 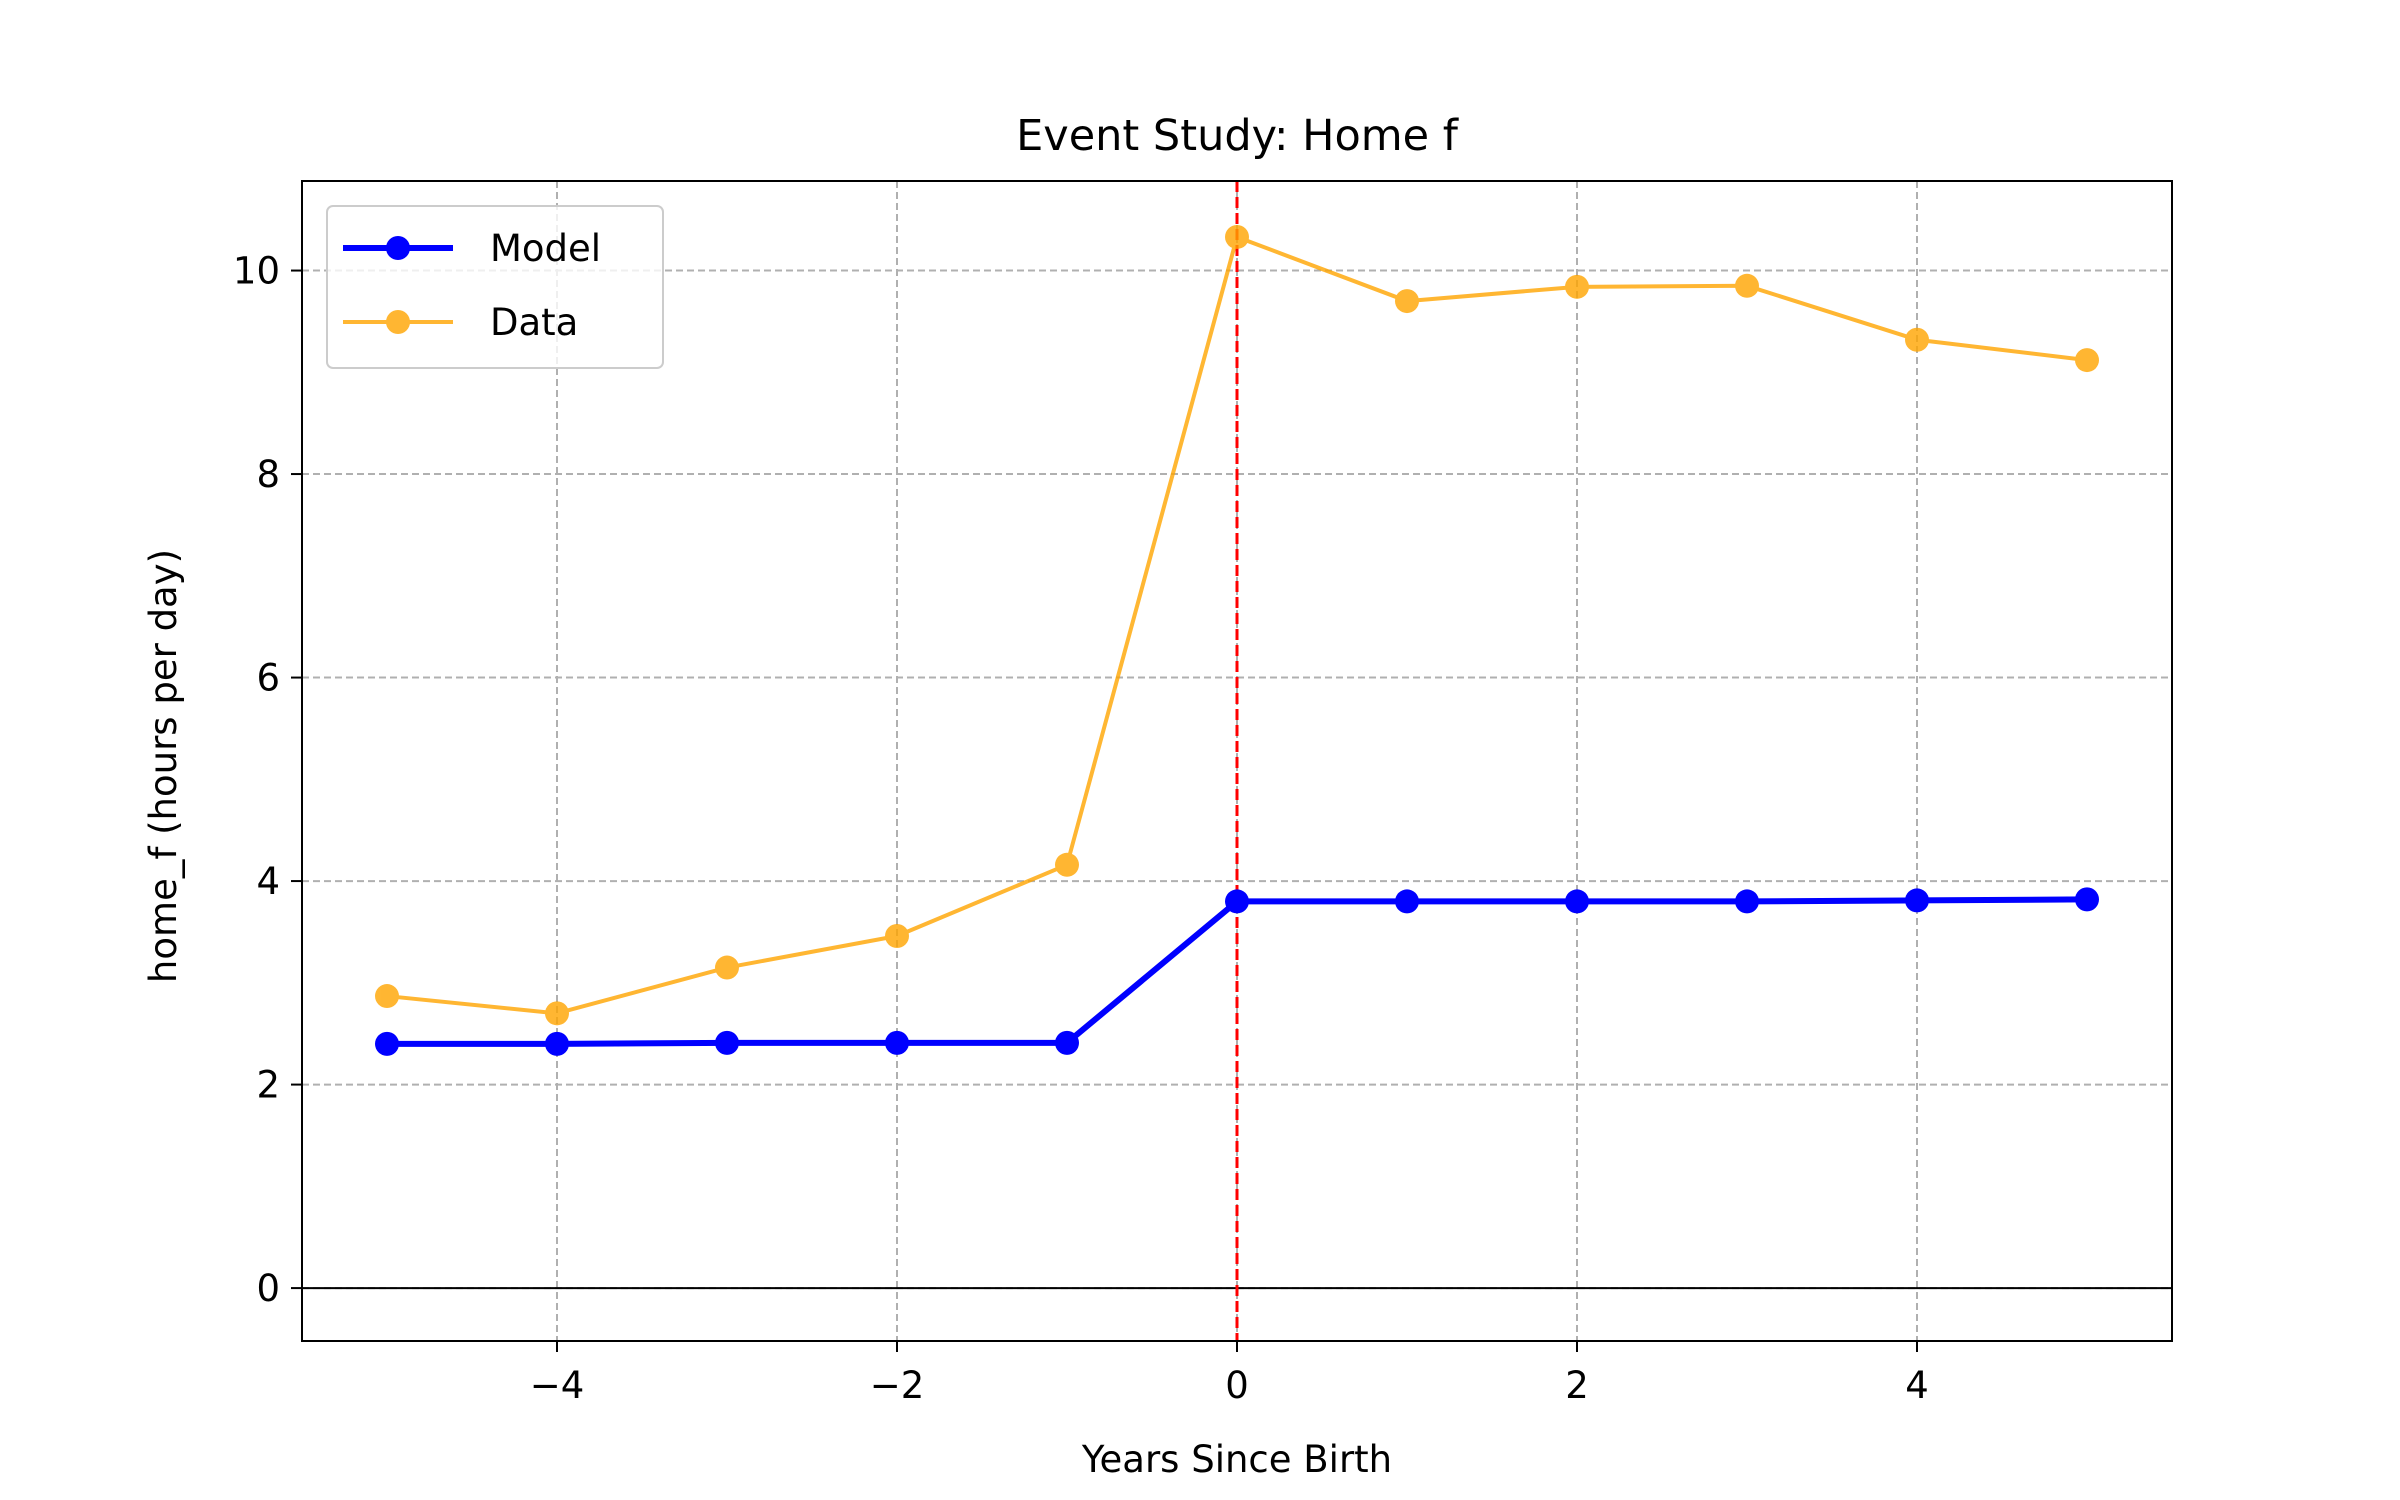 I want to click on x-tick-label: 2, so click(x=1577, y=1385).